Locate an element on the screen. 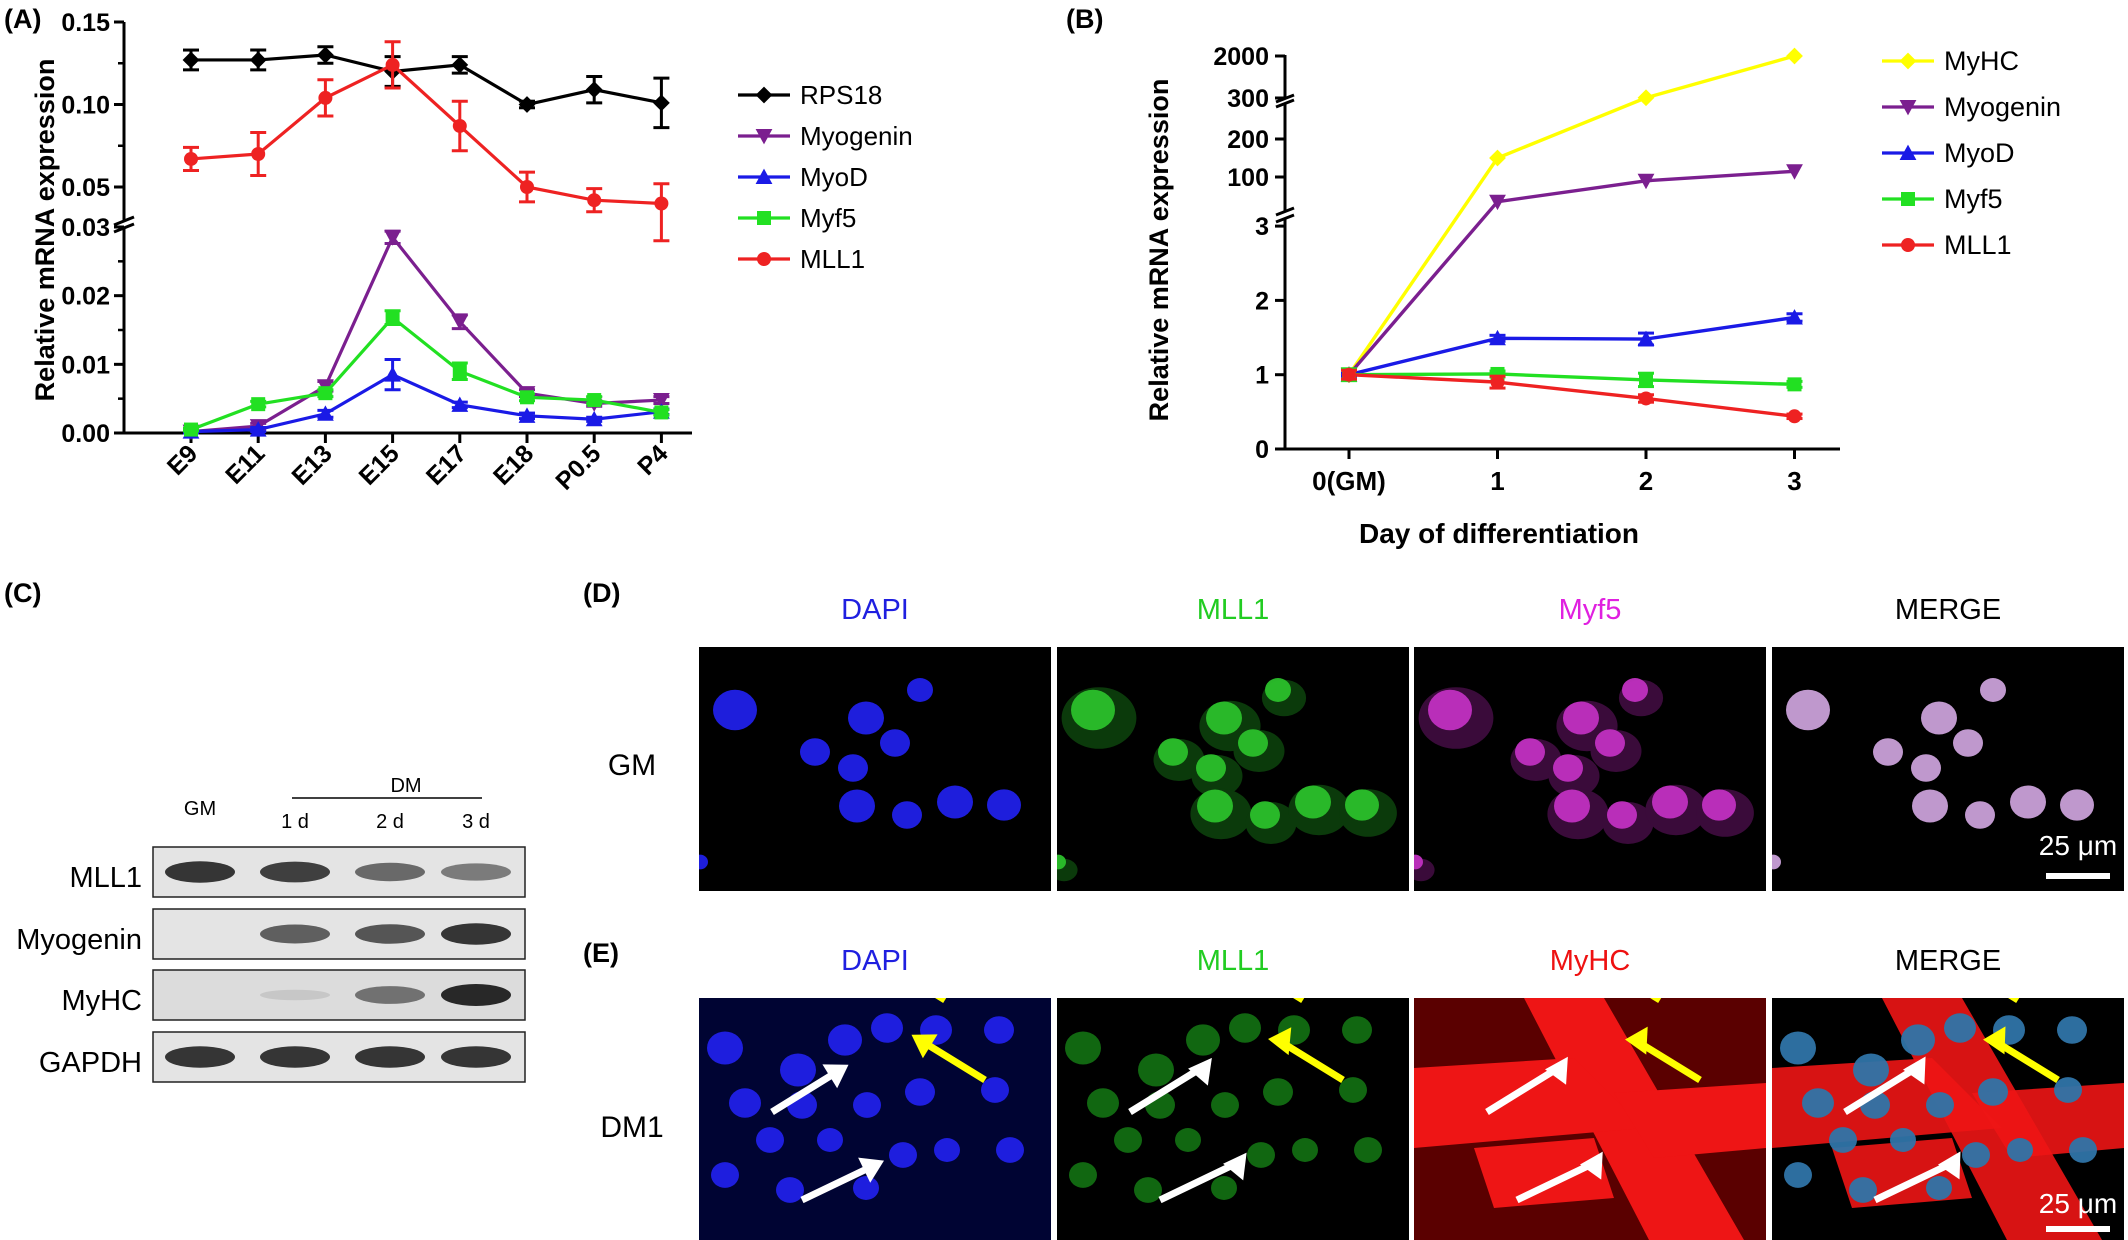 The width and height of the screenshot is (2128, 1240). e-column-title: DAPI is located at coordinates (875, 961).